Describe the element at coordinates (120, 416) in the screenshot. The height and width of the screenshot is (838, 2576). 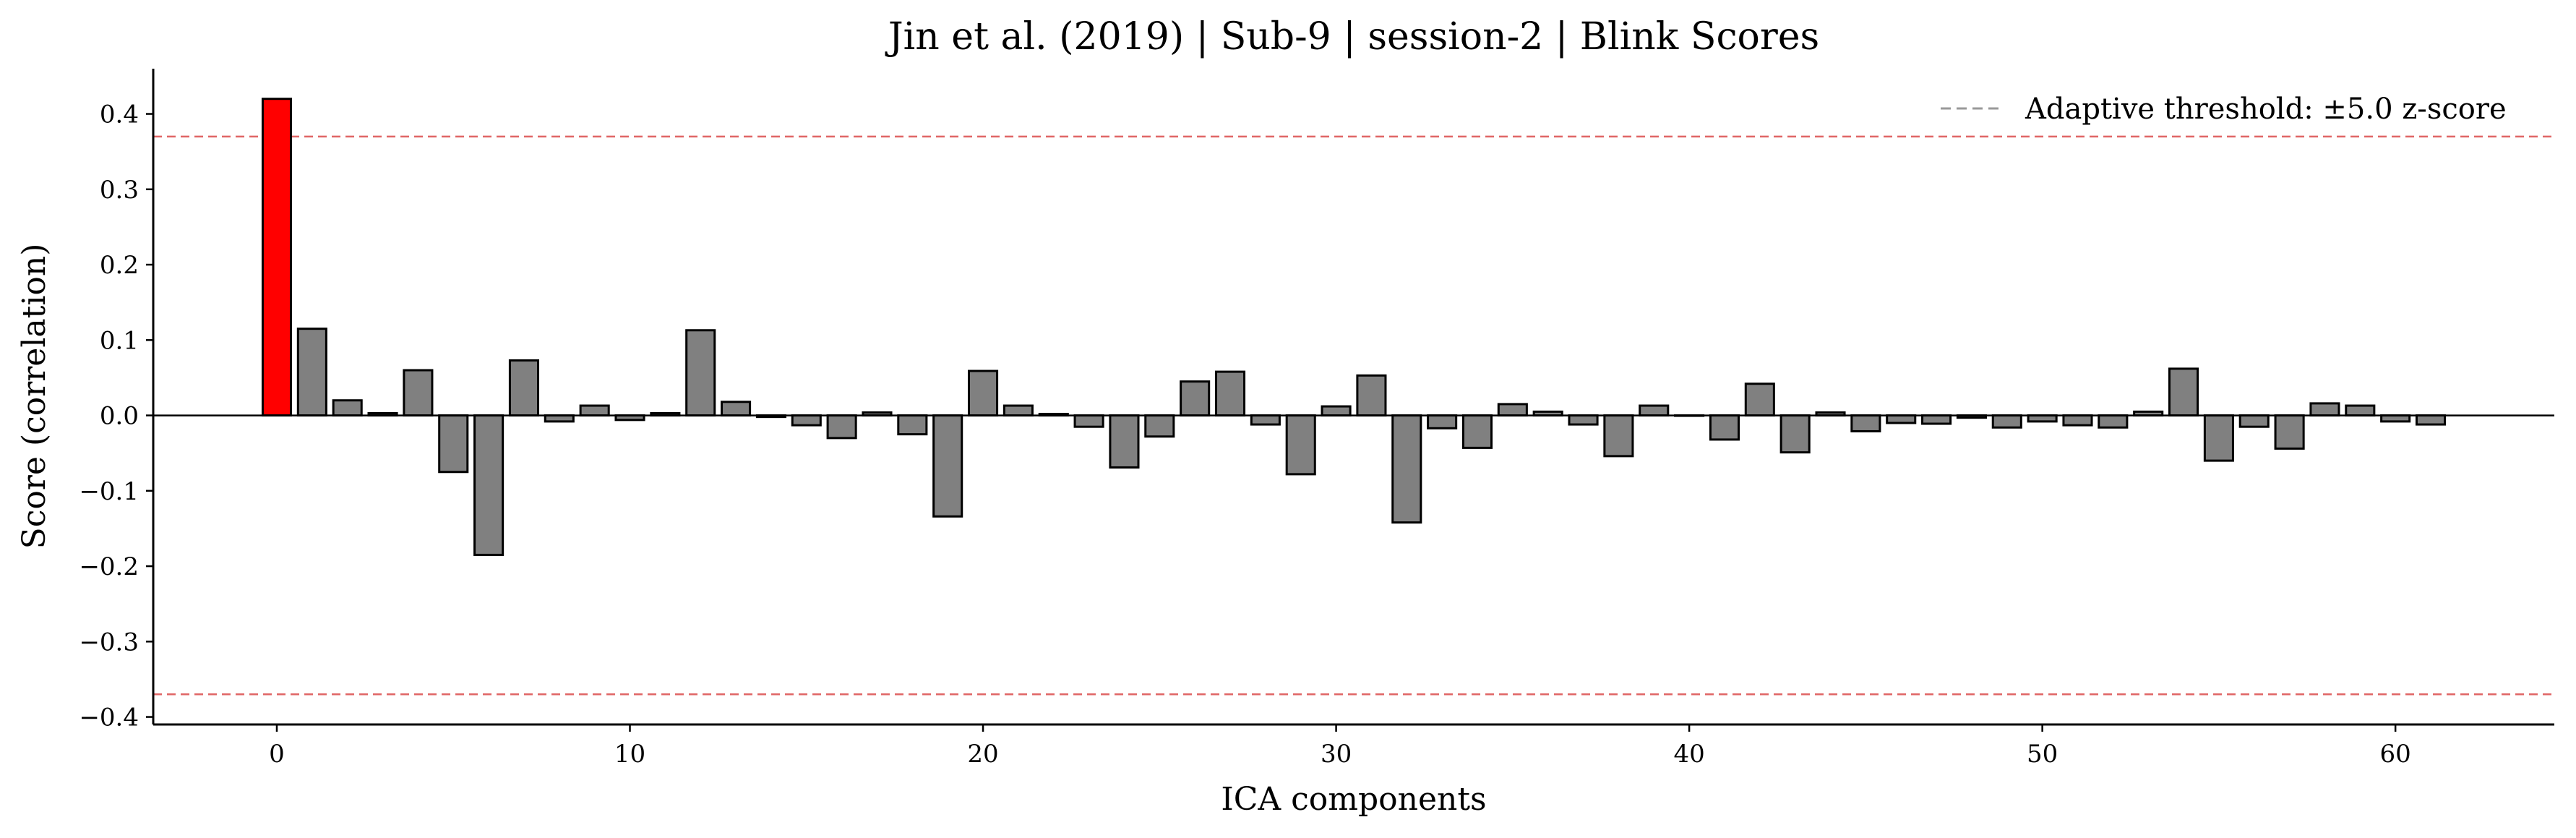
I see `y-tick-label: 0.0` at that location.